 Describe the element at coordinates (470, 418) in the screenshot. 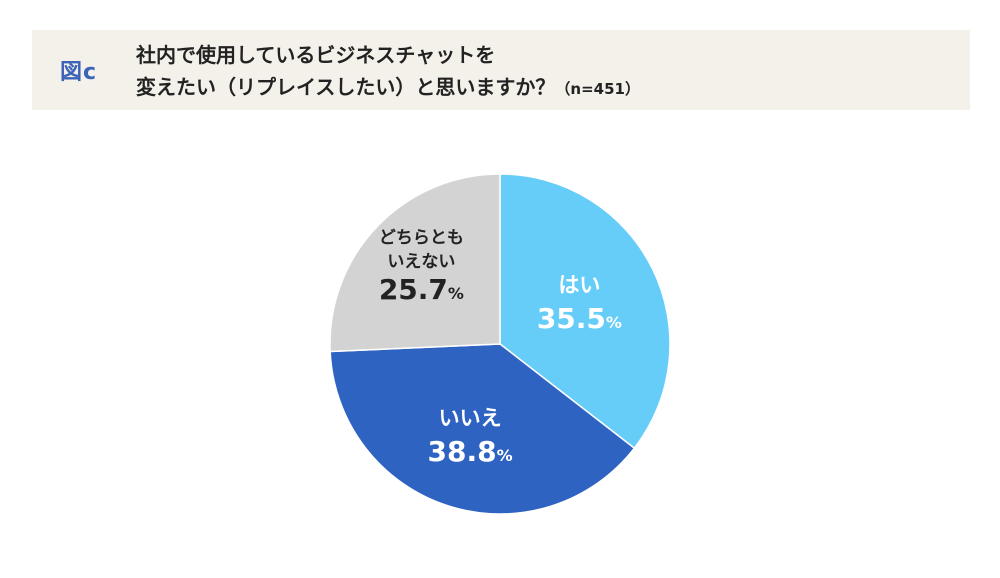

I see `slice-label-1-line-0: いいえ` at that location.